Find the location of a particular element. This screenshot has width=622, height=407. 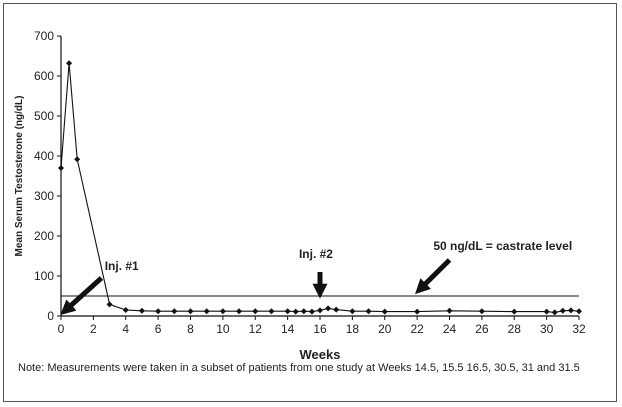

y-tick-label: 100 is located at coordinates (44, 276).